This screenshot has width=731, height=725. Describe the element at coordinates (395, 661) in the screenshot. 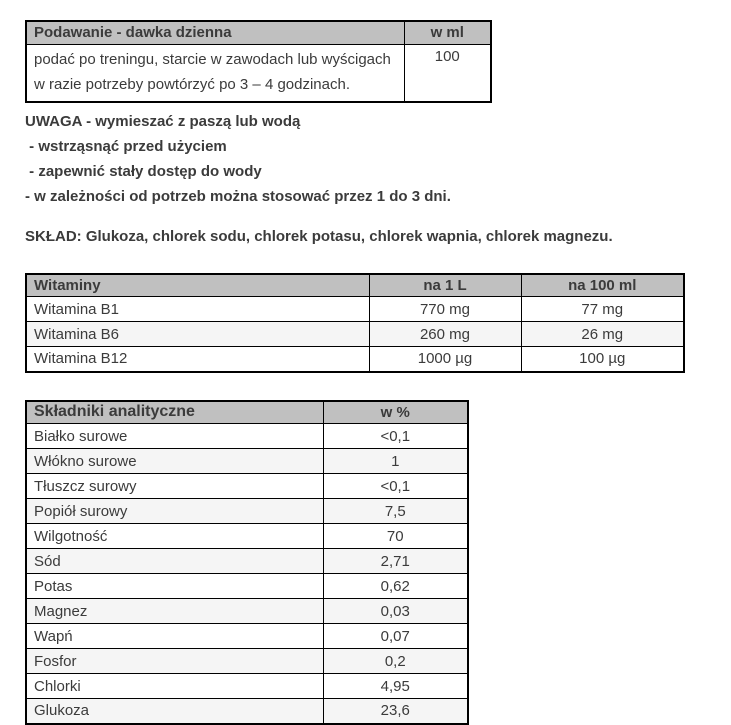

I see `component-value: 0,2` at that location.